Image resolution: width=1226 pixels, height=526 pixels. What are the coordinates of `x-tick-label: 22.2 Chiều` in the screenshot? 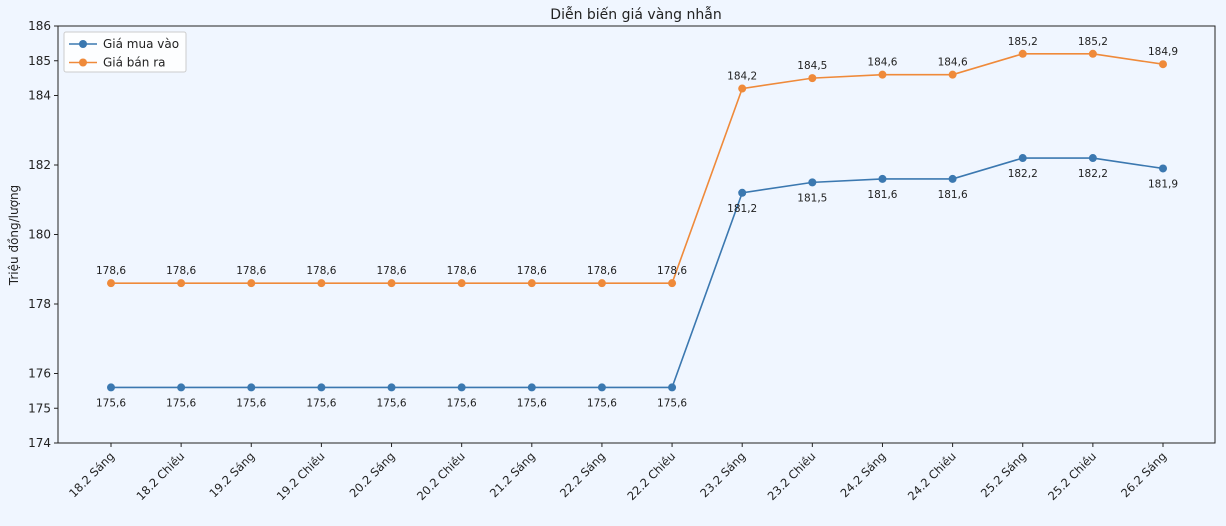 It's located at (651, 476).